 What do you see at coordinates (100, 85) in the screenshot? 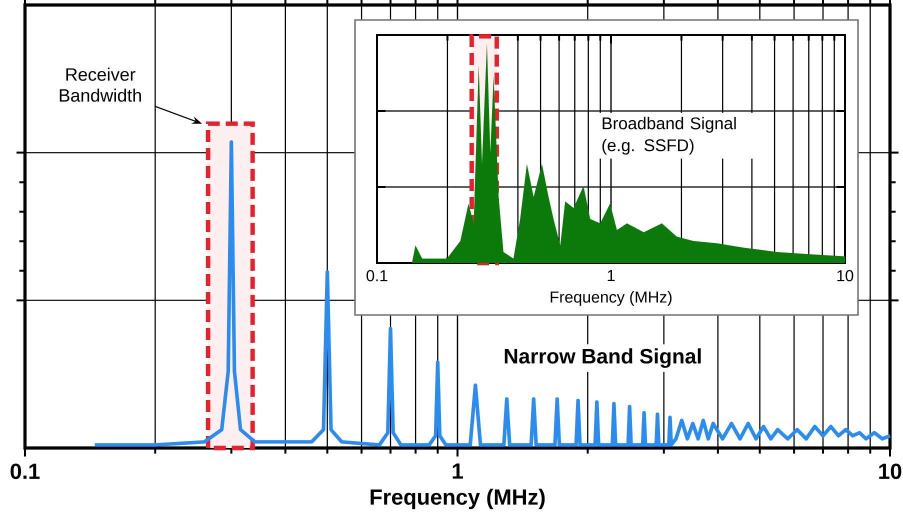
I see `text: Receiver Bandwidth` at bounding box center [100, 85].